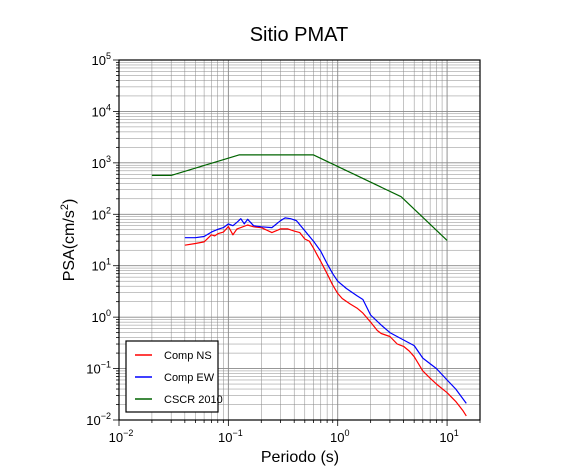 Image resolution: width=586 pixels, height=475 pixels. I want to click on y-tick-label: 10¹, so click(101, 265).